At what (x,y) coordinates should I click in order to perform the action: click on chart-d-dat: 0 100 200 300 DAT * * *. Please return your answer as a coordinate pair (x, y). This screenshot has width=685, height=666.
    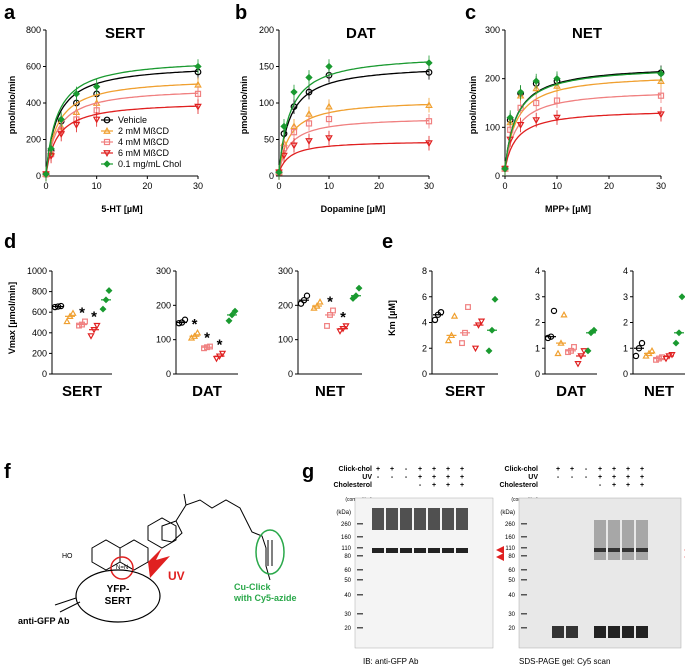
    Looking at the image, I should click on (197, 333).